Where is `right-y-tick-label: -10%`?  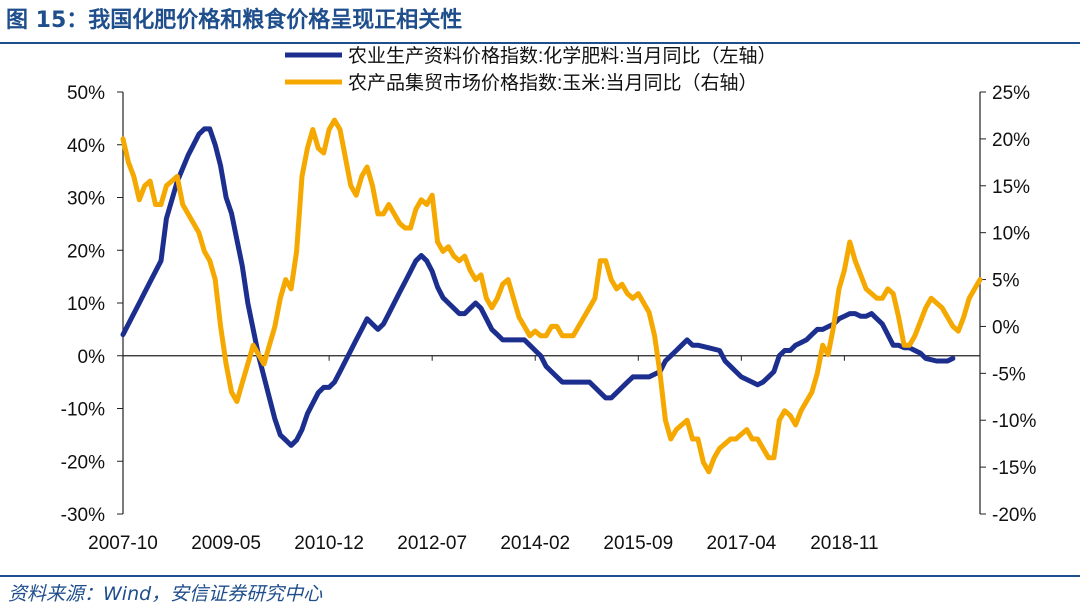
right-y-tick-label: -10% is located at coordinates (1014, 421).